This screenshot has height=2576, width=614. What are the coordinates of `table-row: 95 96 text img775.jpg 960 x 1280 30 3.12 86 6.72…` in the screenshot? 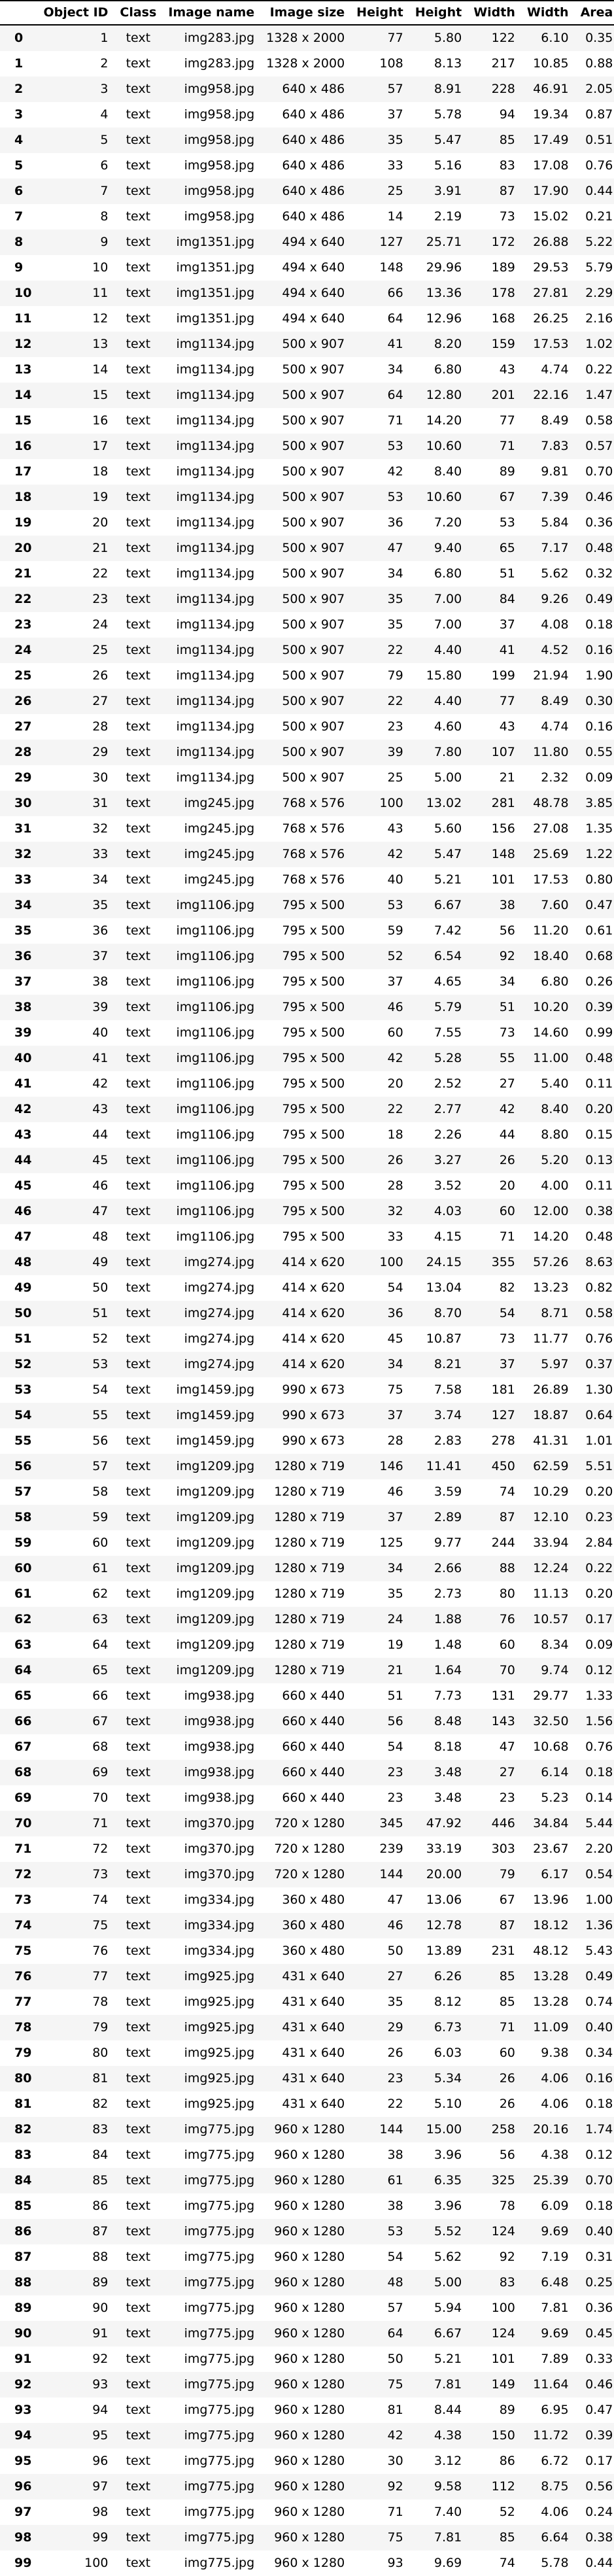 It's located at (307, 2461).